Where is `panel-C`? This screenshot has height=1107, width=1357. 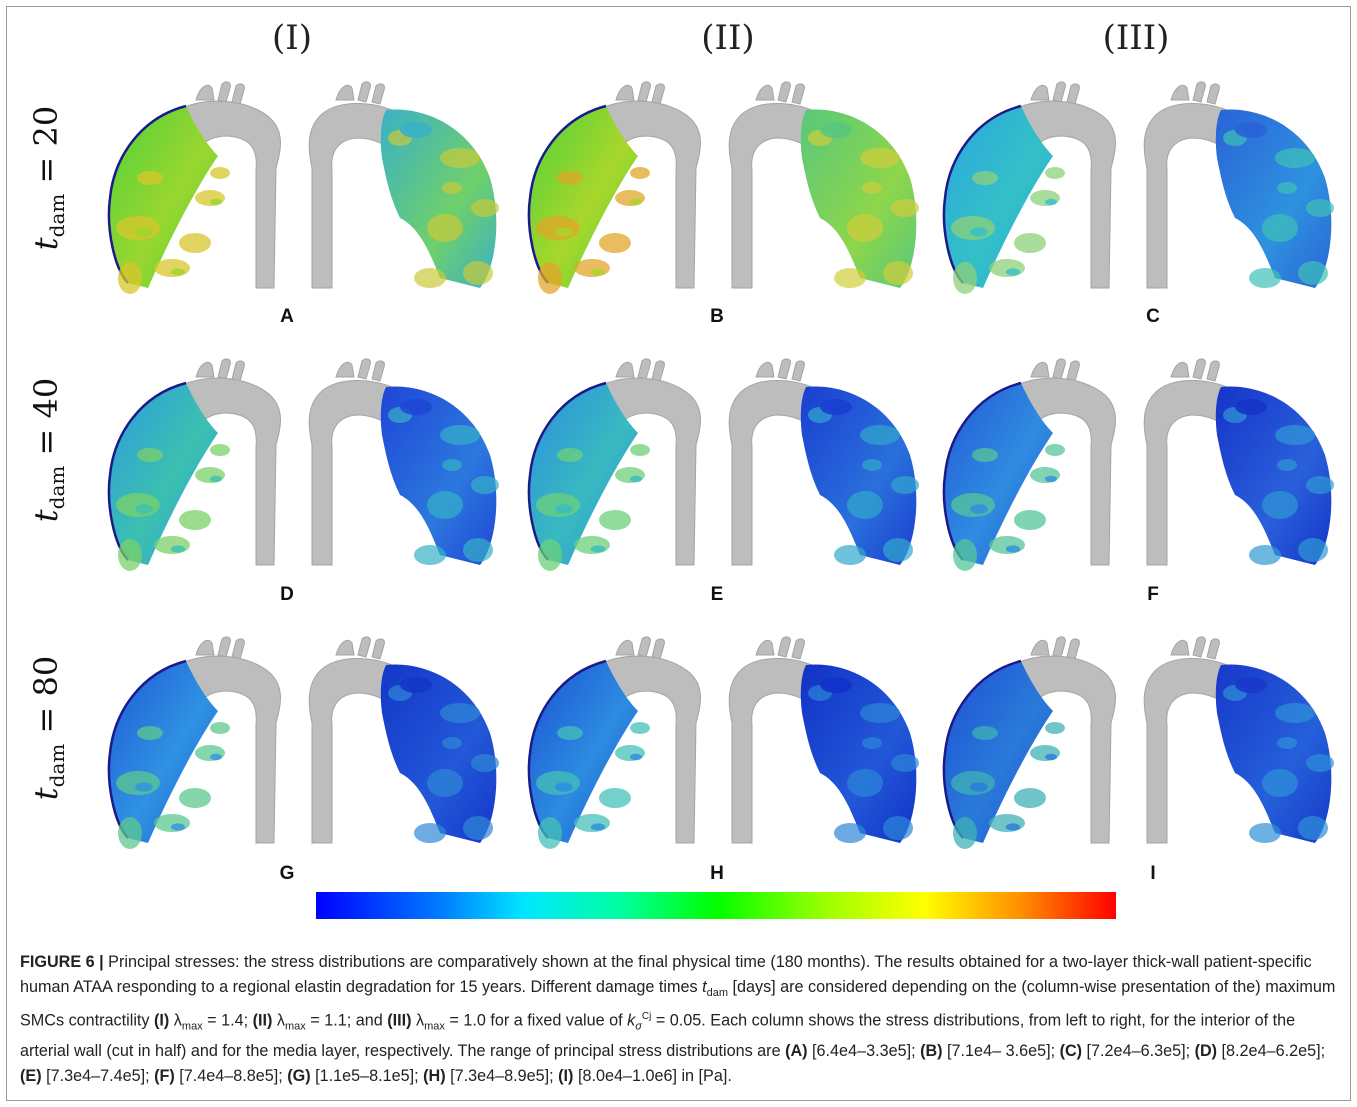 panel-C is located at coordinates (1135, 190).